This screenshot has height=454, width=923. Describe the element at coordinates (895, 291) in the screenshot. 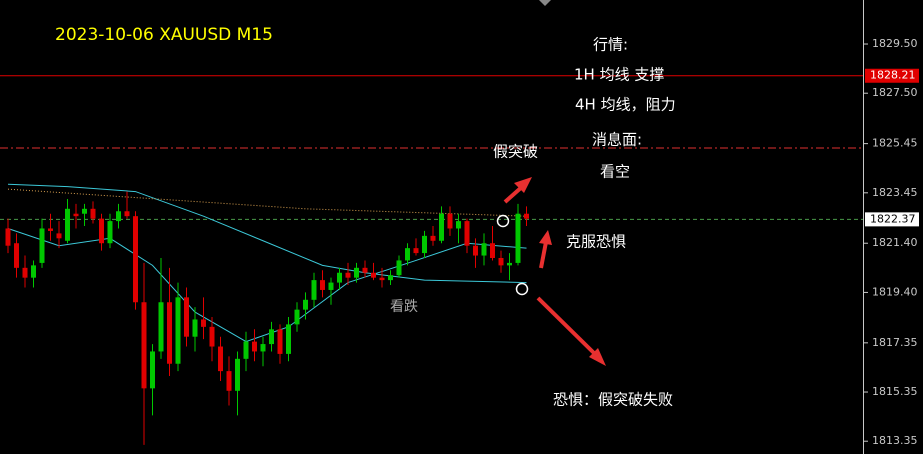

I see `y-tick-label: 1819.40` at that location.